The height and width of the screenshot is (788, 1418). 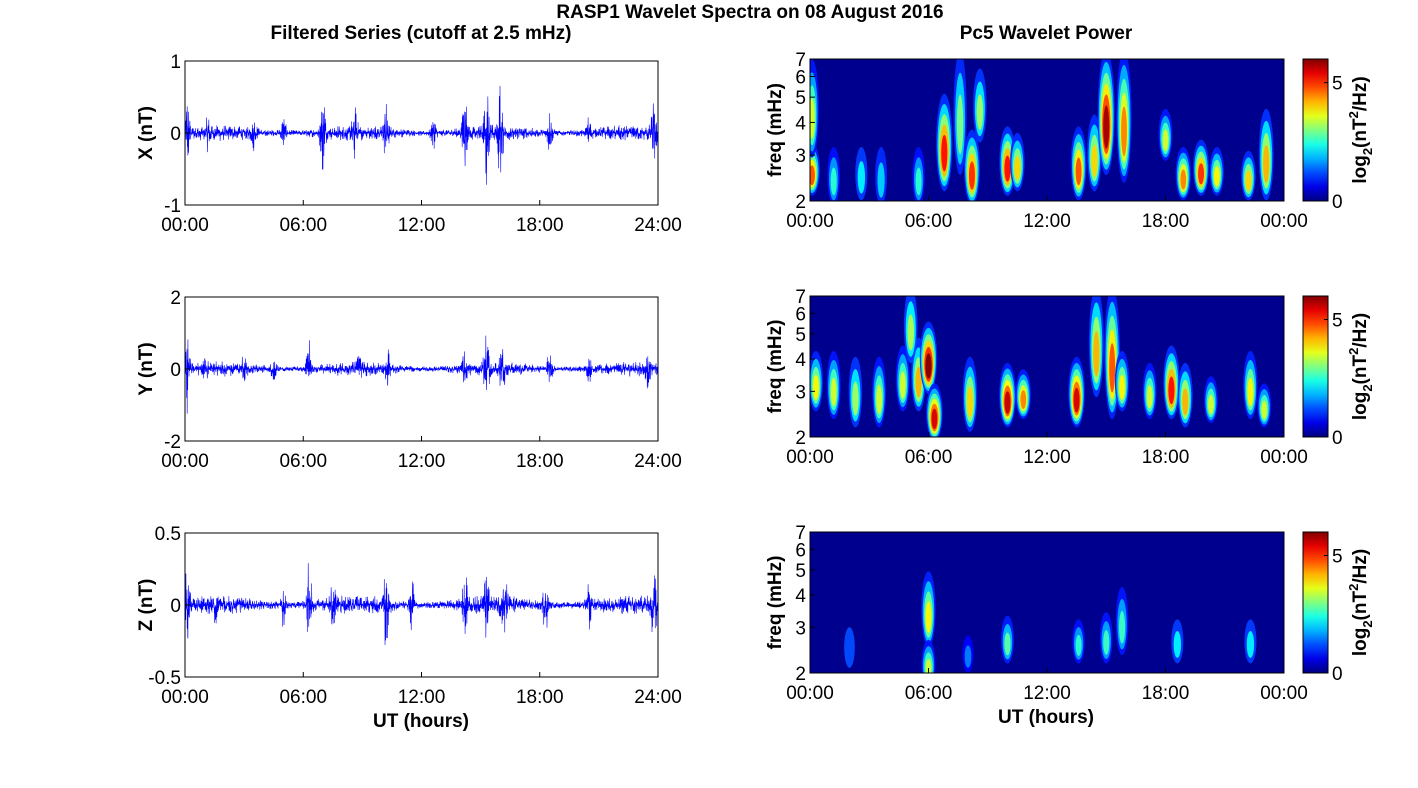 What do you see at coordinates (172, 206) in the screenshot?
I see `y-tick-label: -1` at bounding box center [172, 206].